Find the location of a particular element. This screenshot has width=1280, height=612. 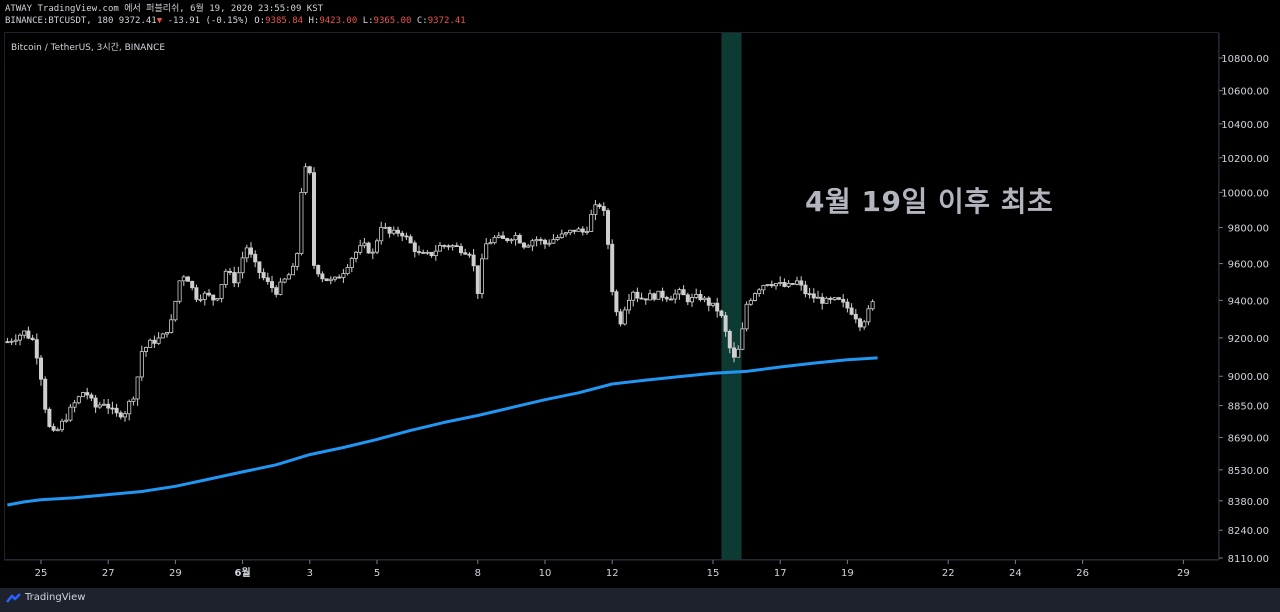

price-tick-label: 10800.00 is located at coordinates (1245, 59).